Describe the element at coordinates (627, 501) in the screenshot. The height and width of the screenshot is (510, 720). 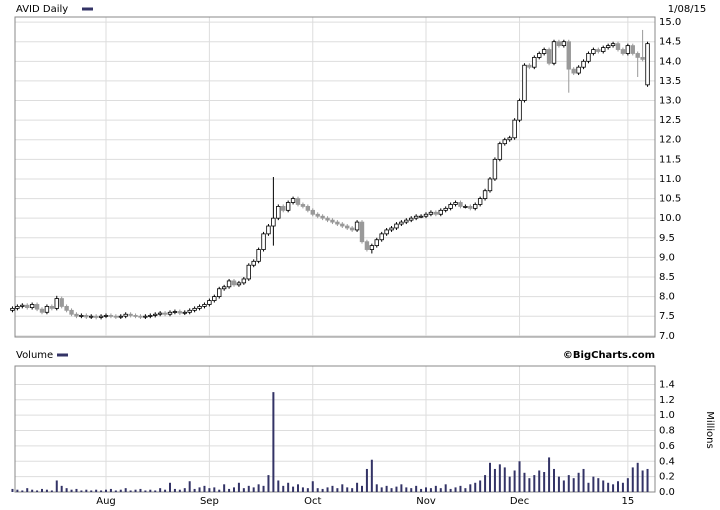
I see `x-tick-label: 15` at that location.